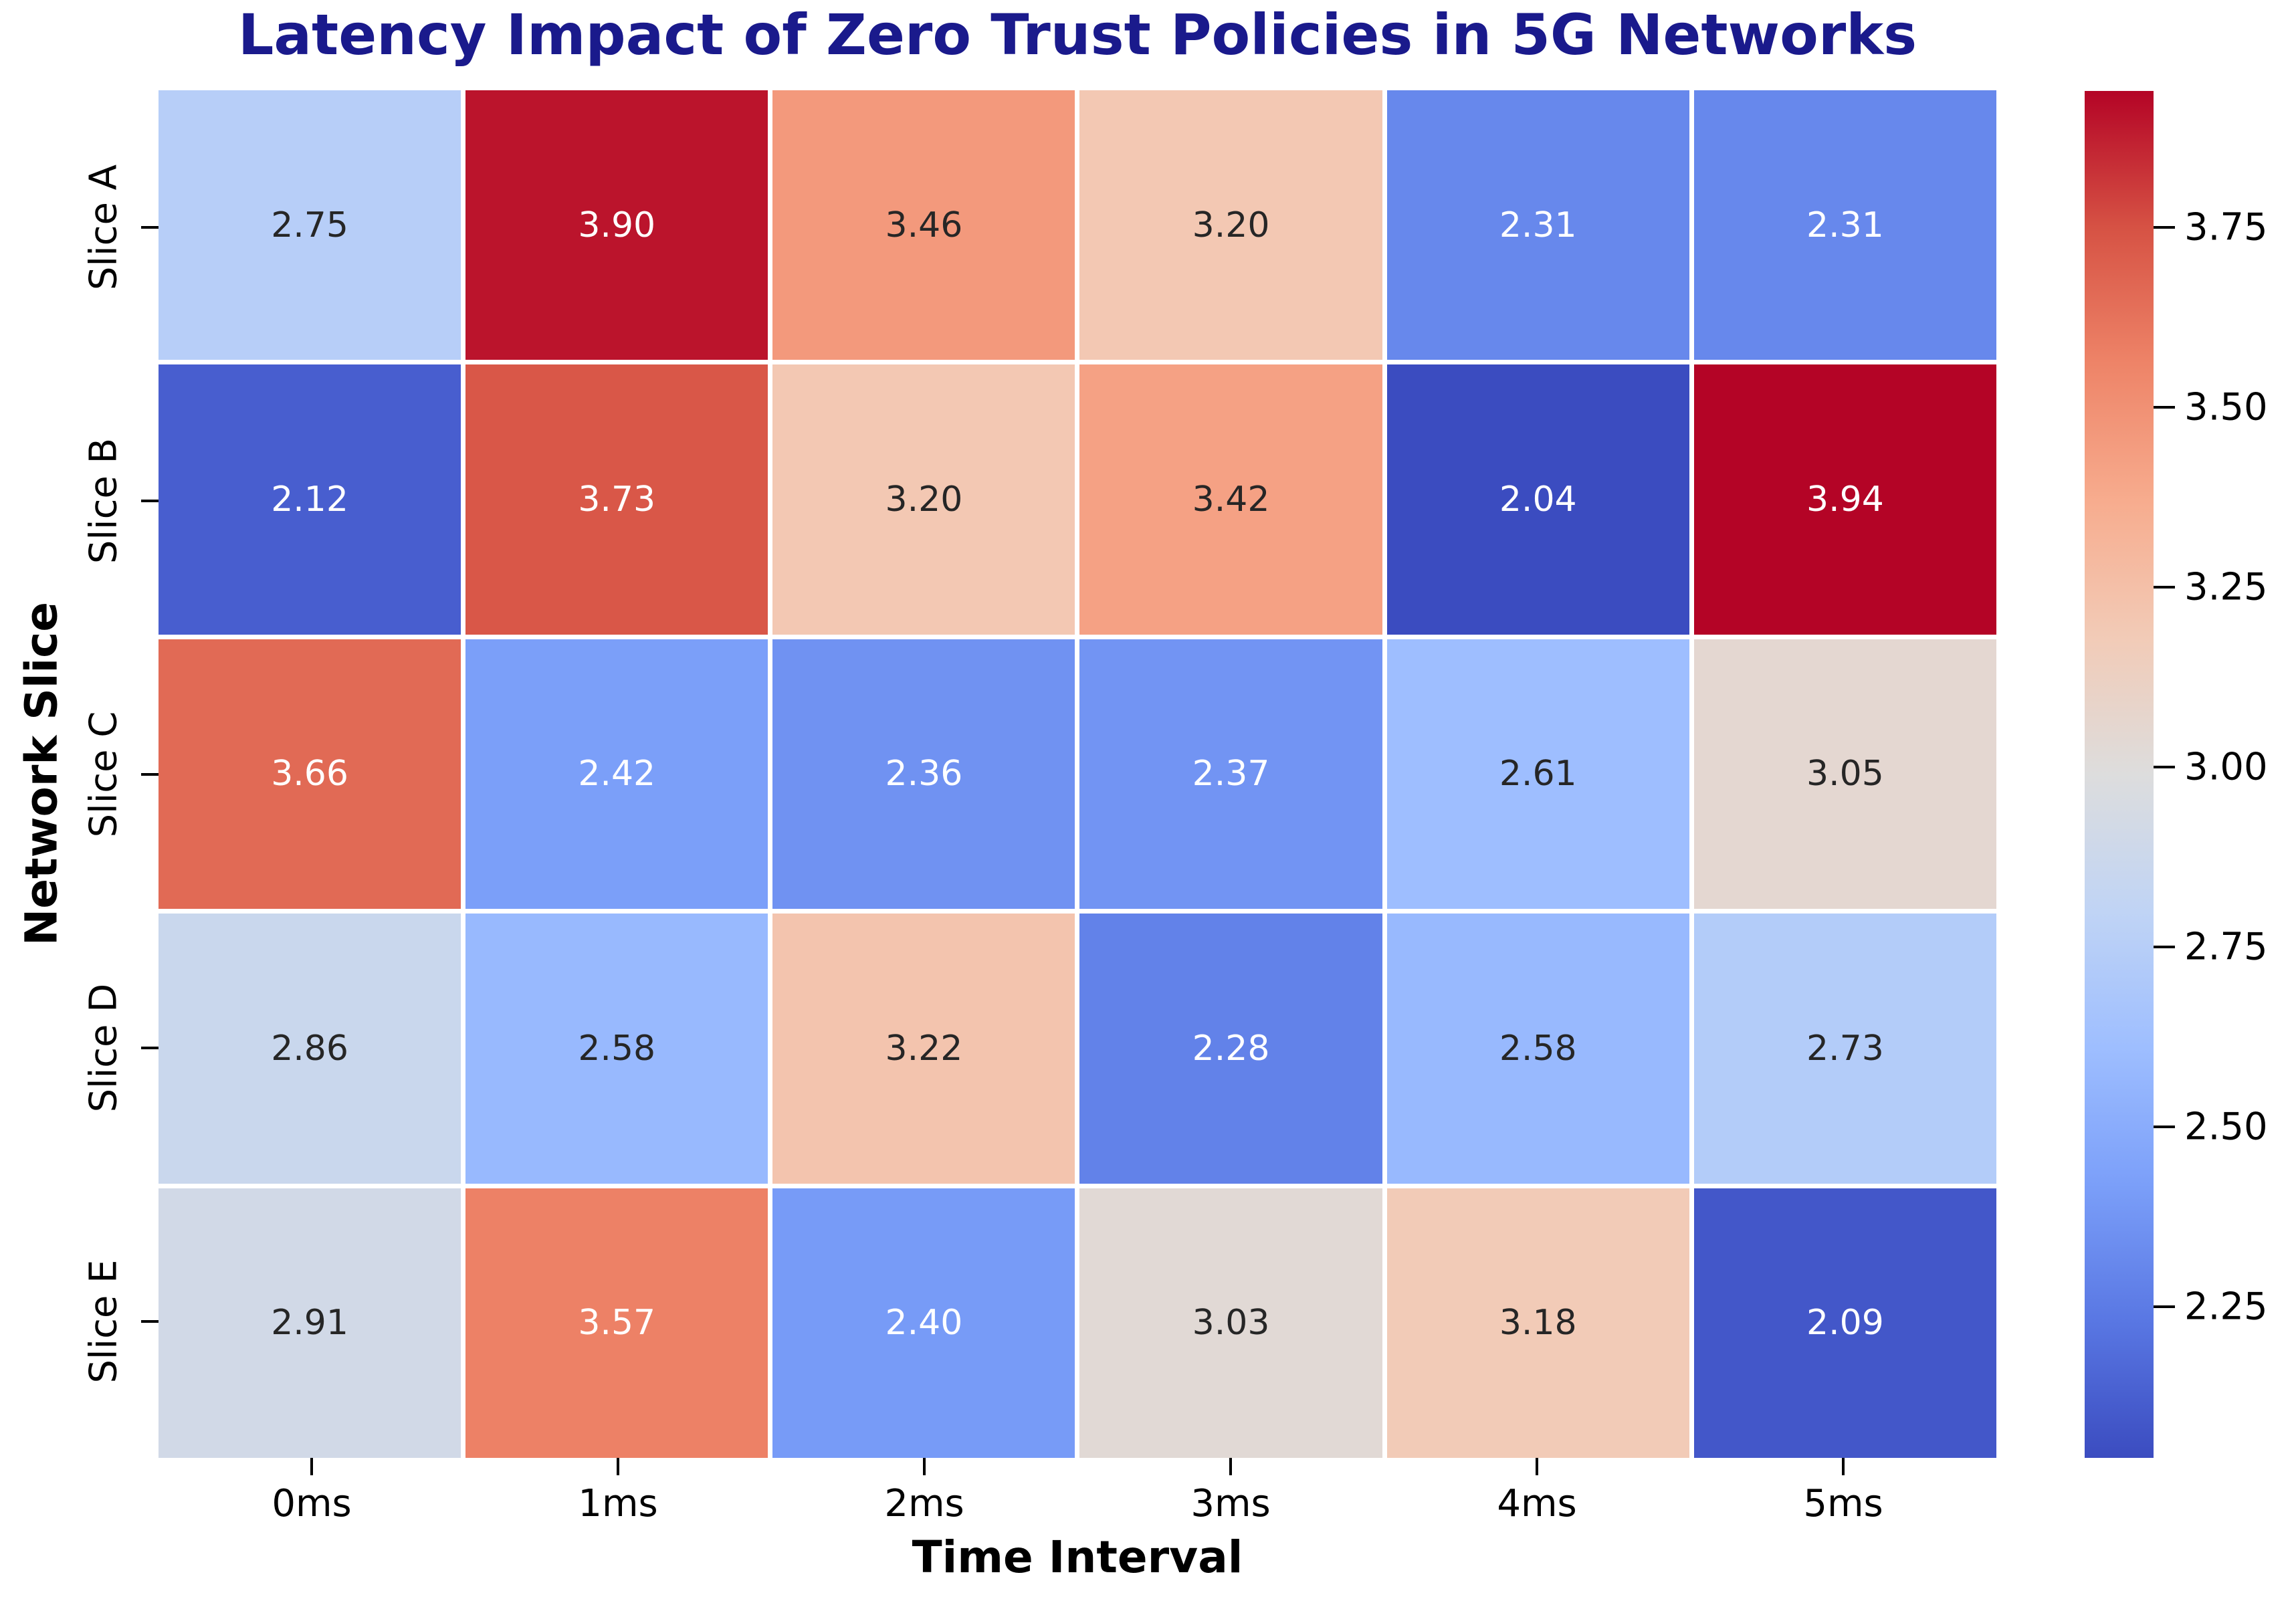  Describe the element at coordinates (616, 499) in the screenshot. I see `heatmap-cell: 3.73` at that location.